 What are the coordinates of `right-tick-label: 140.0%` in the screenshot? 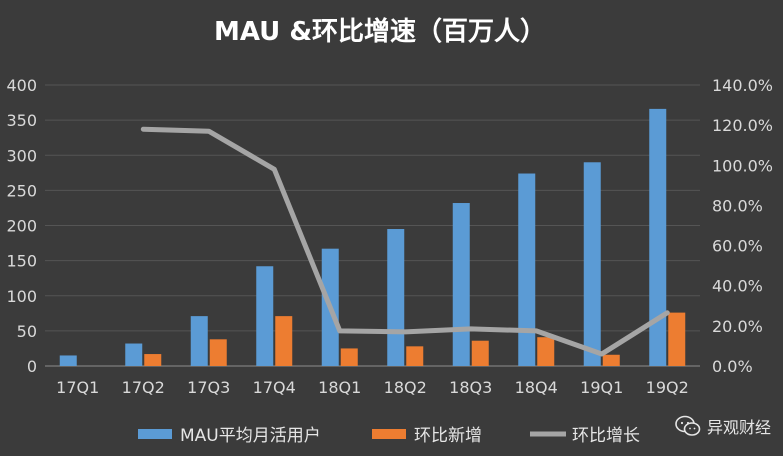 It's located at (742, 85).